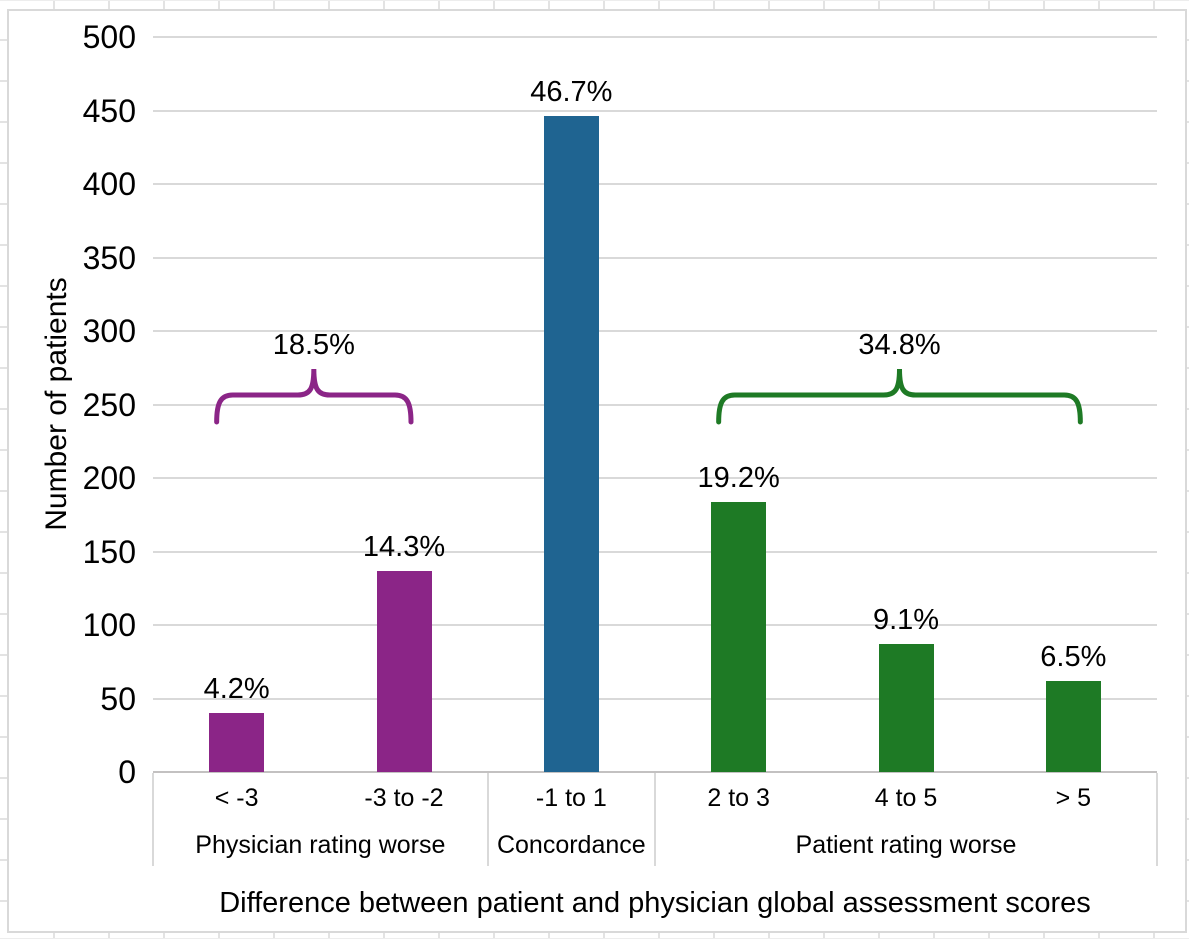 The image size is (1189, 939). What do you see at coordinates (738, 798) in the screenshot?
I see `x-category-label: 2 to 3` at bounding box center [738, 798].